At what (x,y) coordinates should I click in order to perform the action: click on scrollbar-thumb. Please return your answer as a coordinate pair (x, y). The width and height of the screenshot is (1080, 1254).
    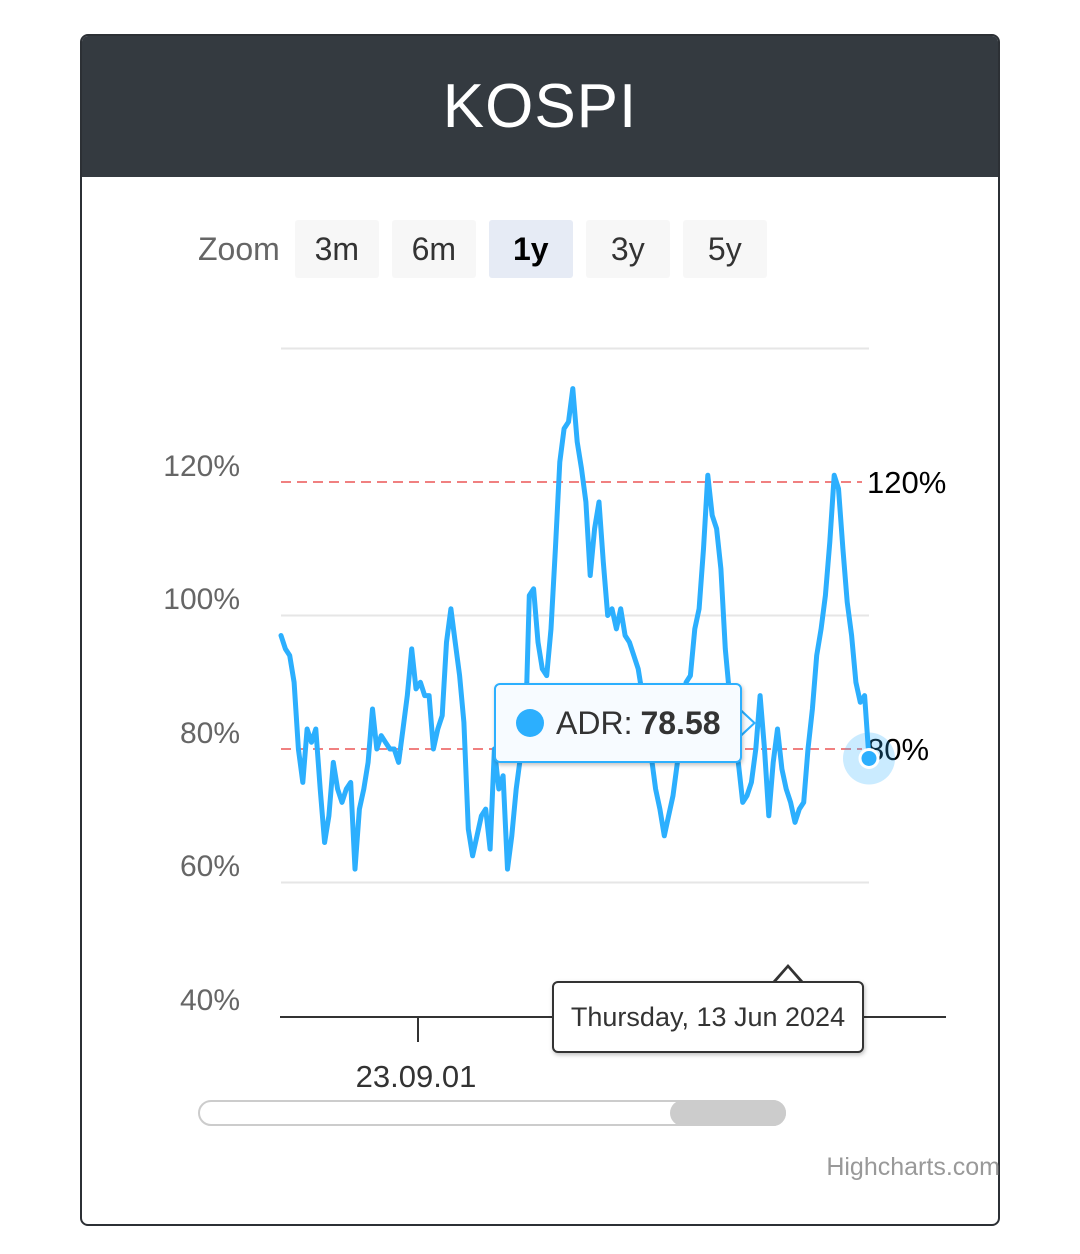
    Looking at the image, I should click on (728, 1113).